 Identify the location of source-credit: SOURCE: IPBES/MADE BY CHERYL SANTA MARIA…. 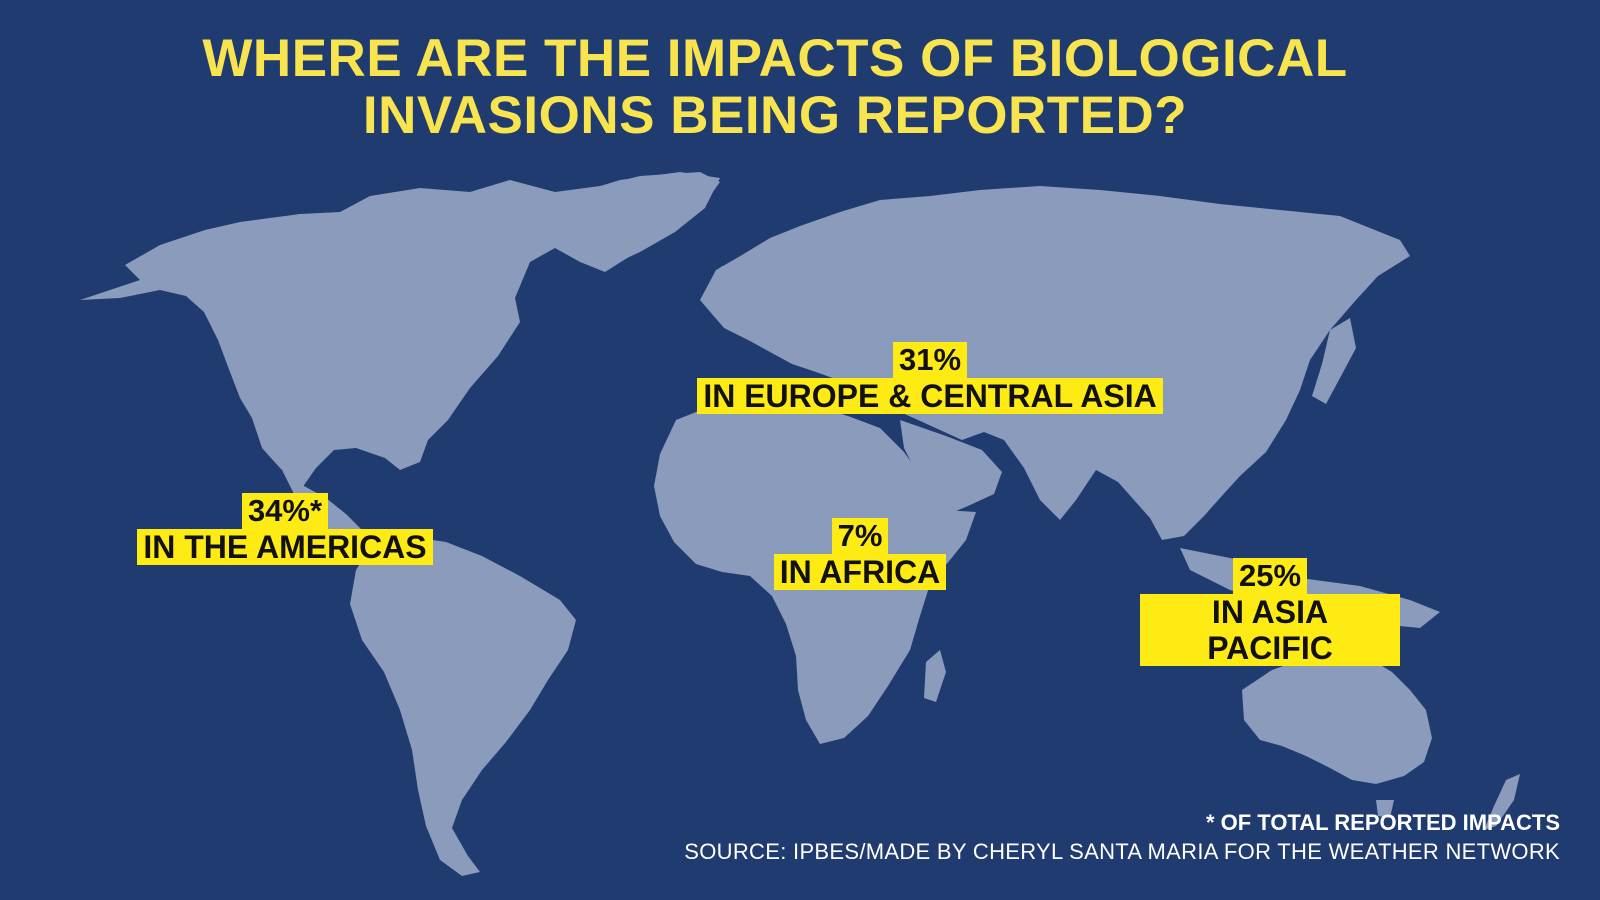
(1122, 851).